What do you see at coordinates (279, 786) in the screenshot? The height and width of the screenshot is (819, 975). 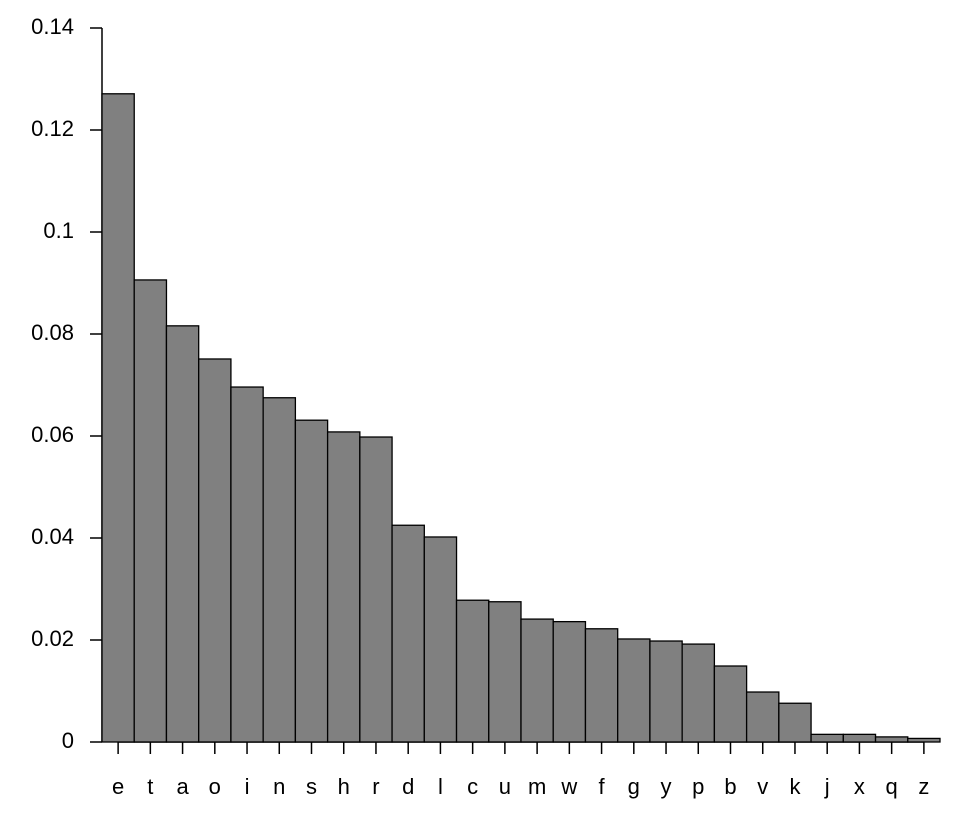 I see `x-tick-label: n` at bounding box center [279, 786].